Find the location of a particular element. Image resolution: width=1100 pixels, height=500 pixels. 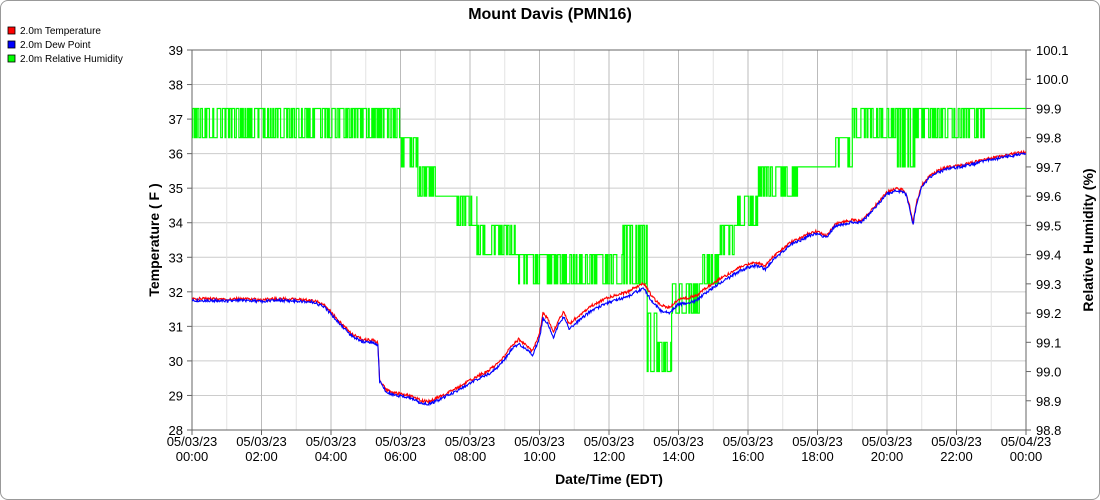

y-left-tick-label: 28 is located at coordinates (176, 430).